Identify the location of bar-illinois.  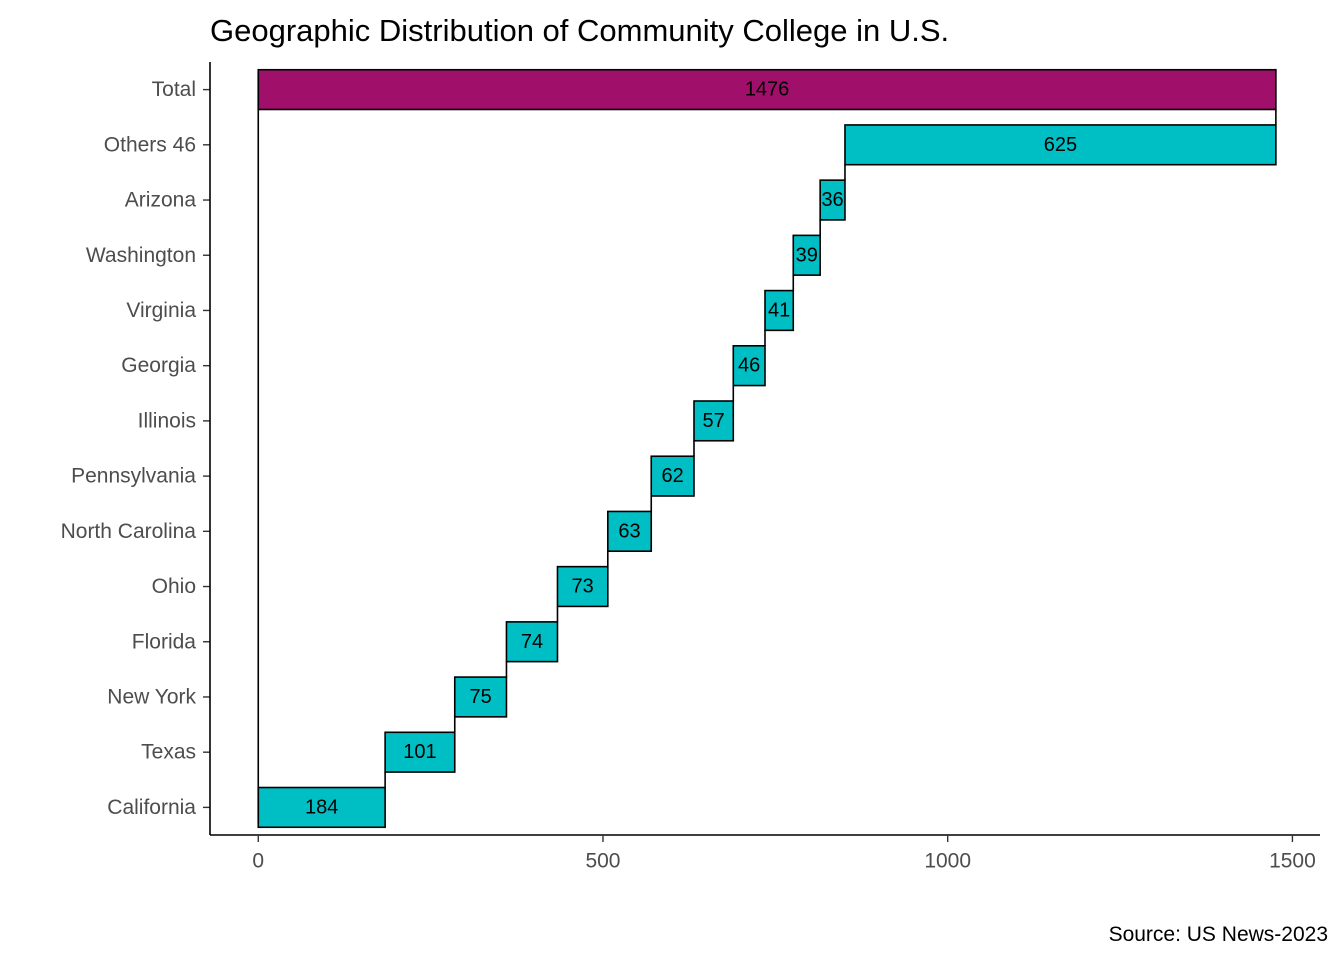
(714, 421).